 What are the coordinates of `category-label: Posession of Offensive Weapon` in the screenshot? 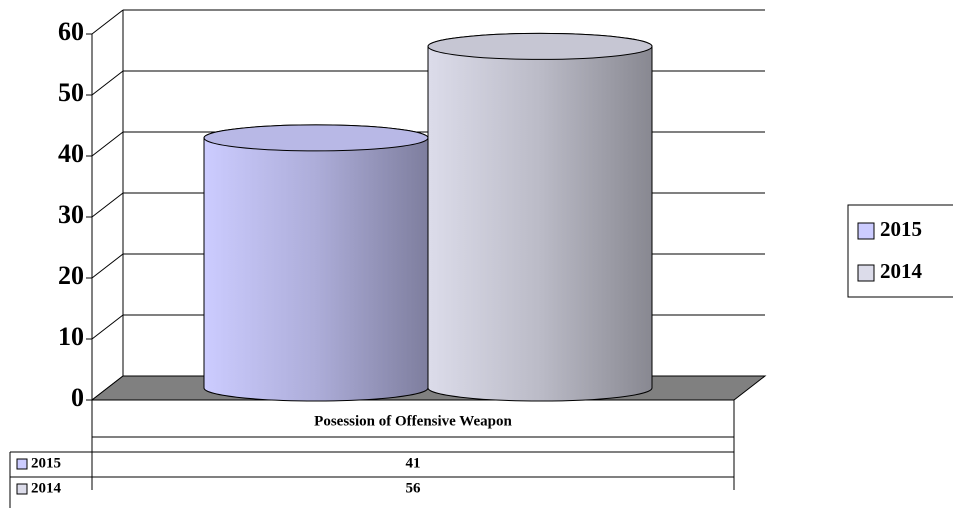 It's located at (413, 421).